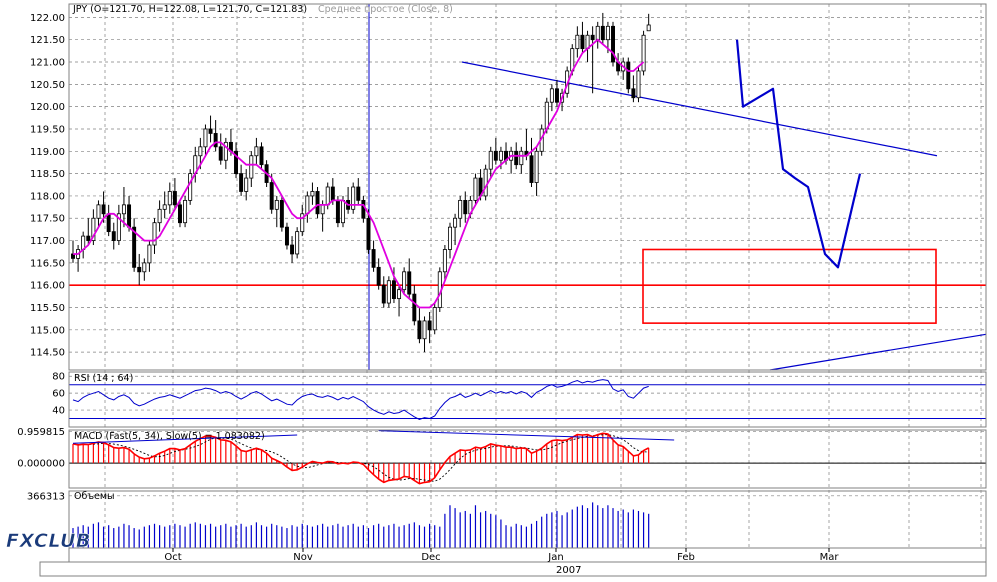 The height and width of the screenshot is (582, 997). I want to click on price-tick-label: 120.00, so click(47, 107).